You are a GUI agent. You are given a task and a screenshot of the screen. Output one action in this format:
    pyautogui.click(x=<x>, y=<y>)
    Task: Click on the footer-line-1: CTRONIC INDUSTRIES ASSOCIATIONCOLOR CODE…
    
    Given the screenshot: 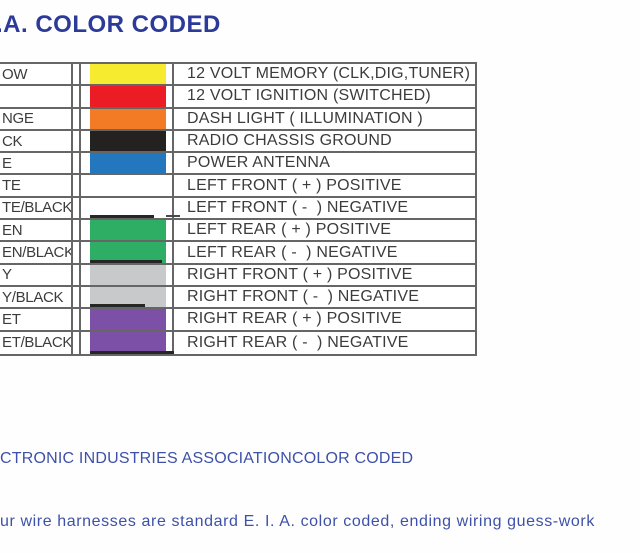 What is the action you would take?
    pyautogui.click(x=207, y=458)
    